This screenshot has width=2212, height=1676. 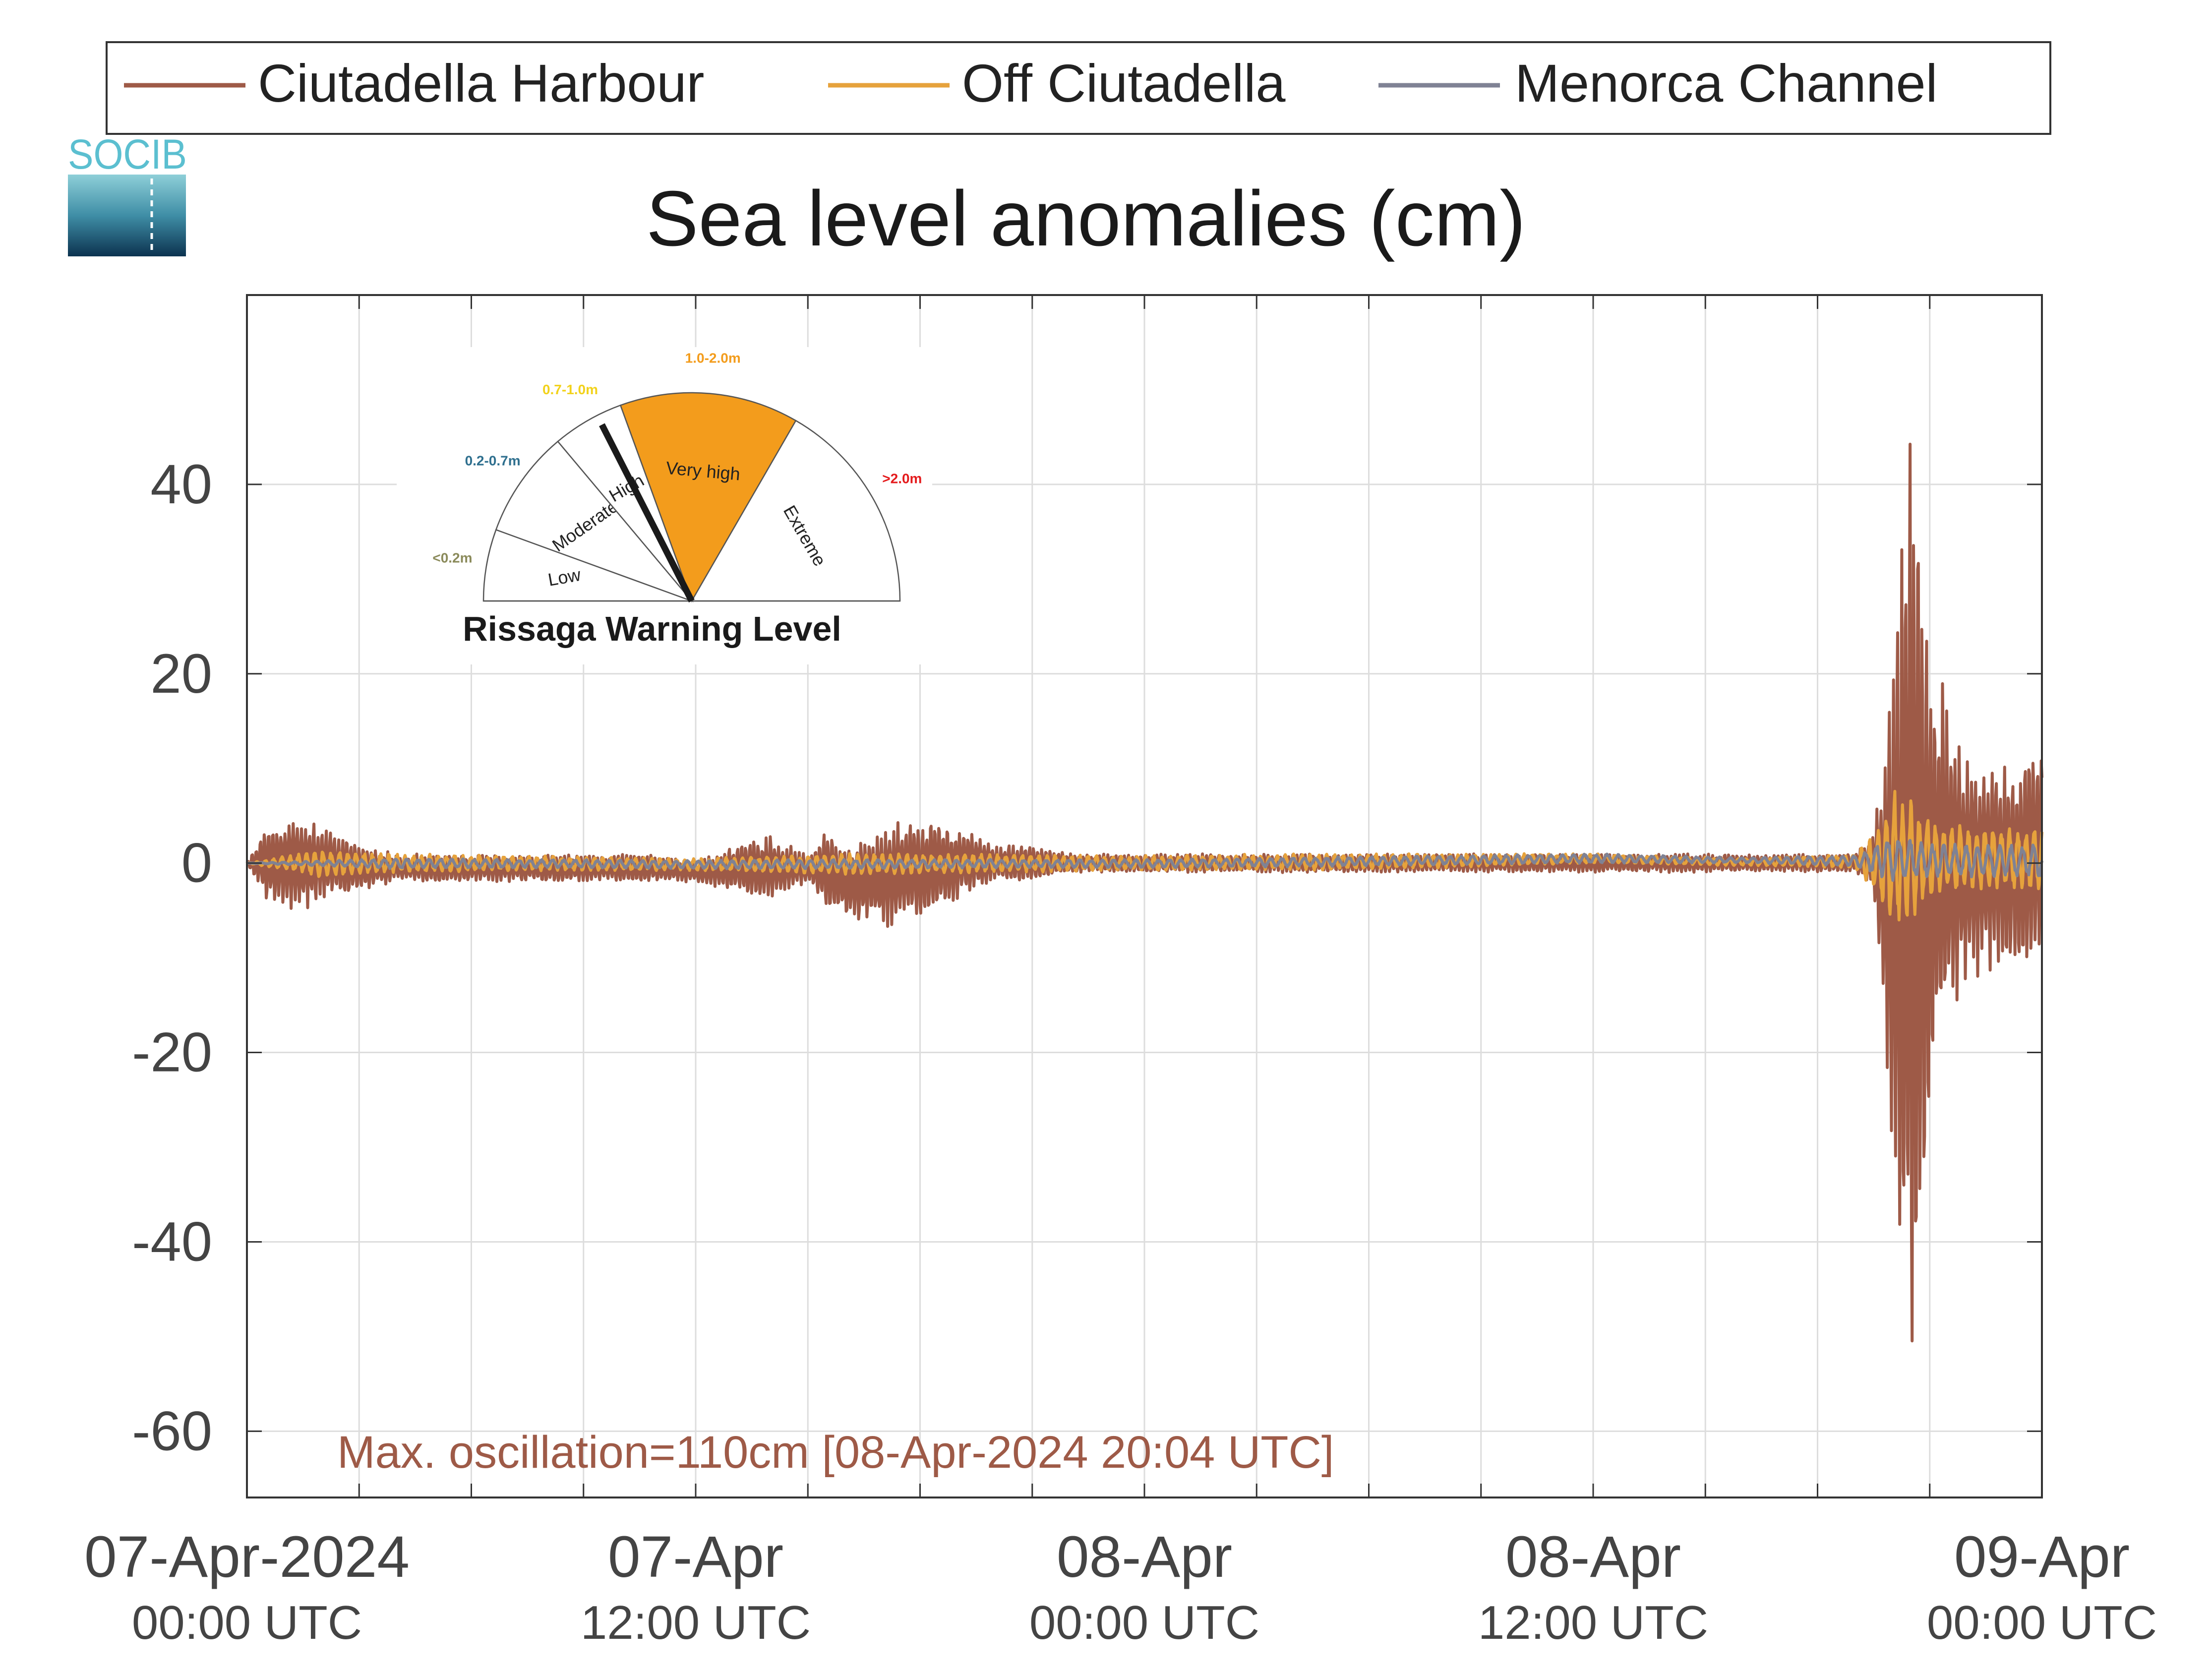 What do you see at coordinates (172, 1052) in the screenshot?
I see `y-tick-label: -20` at bounding box center [172, 1052].